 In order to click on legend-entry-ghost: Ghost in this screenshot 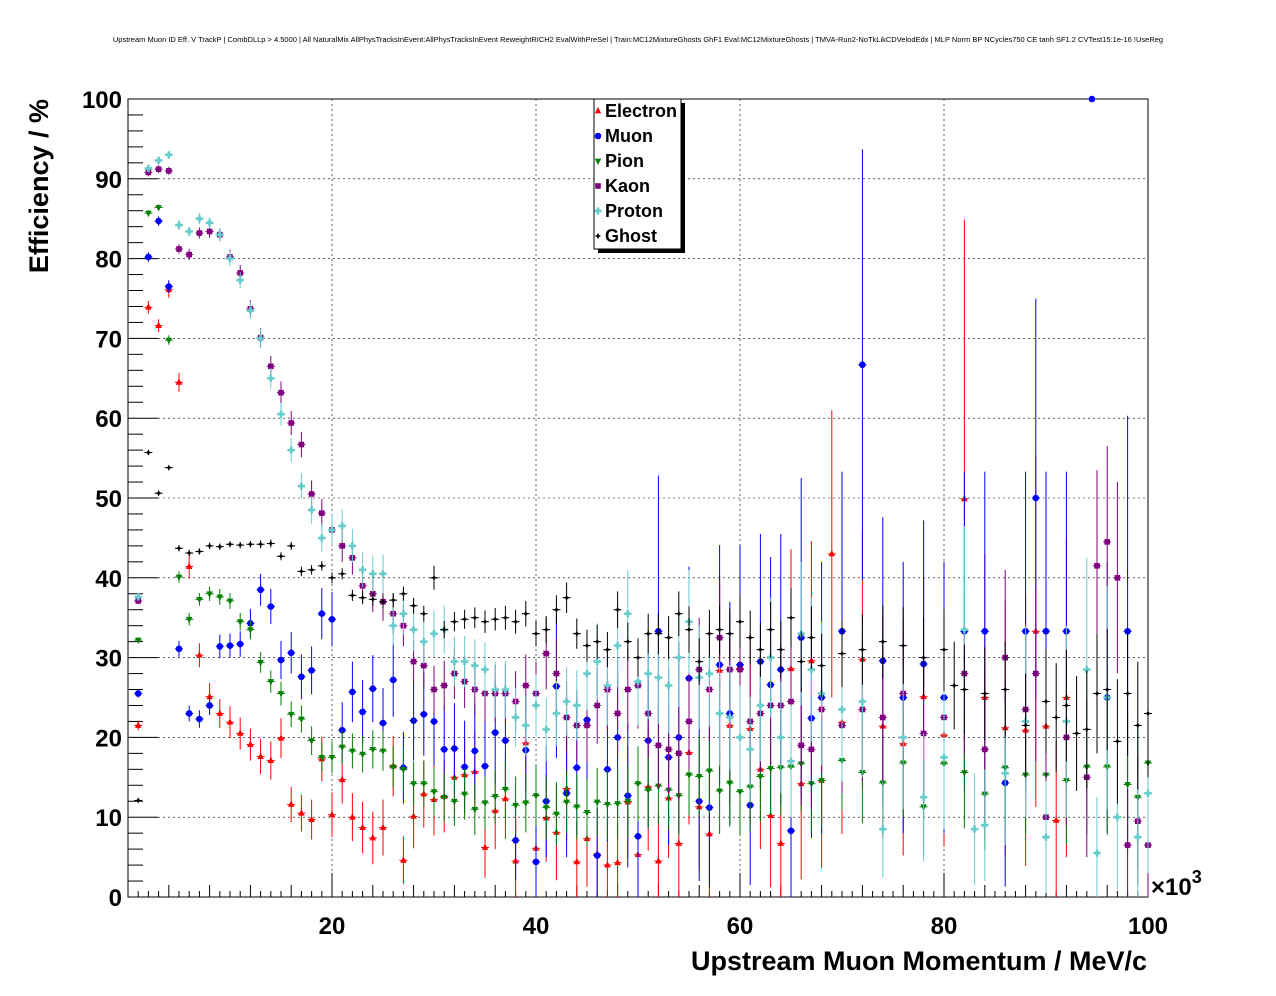, I will do `click(625, 236)`.